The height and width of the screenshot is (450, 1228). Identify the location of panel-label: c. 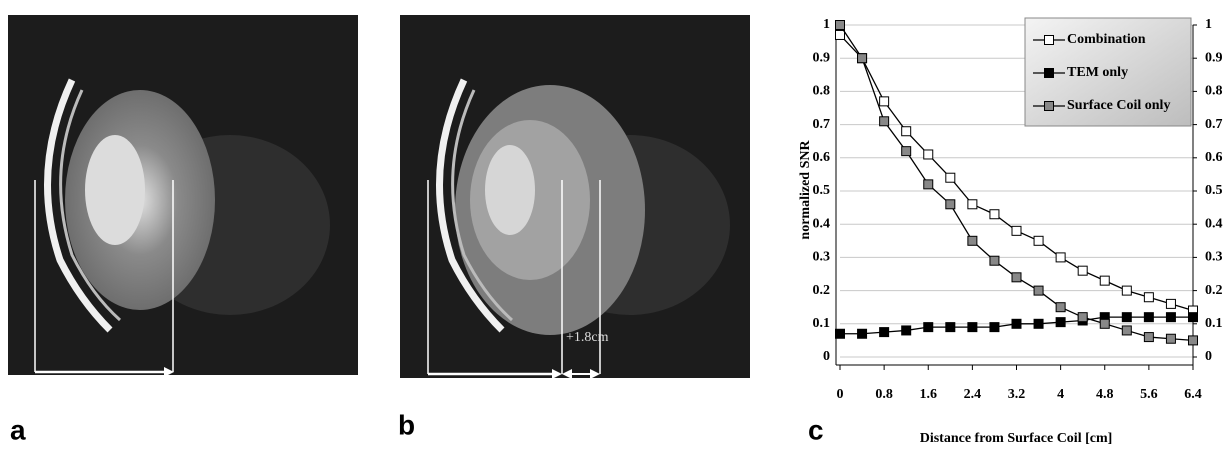
(816, 429).